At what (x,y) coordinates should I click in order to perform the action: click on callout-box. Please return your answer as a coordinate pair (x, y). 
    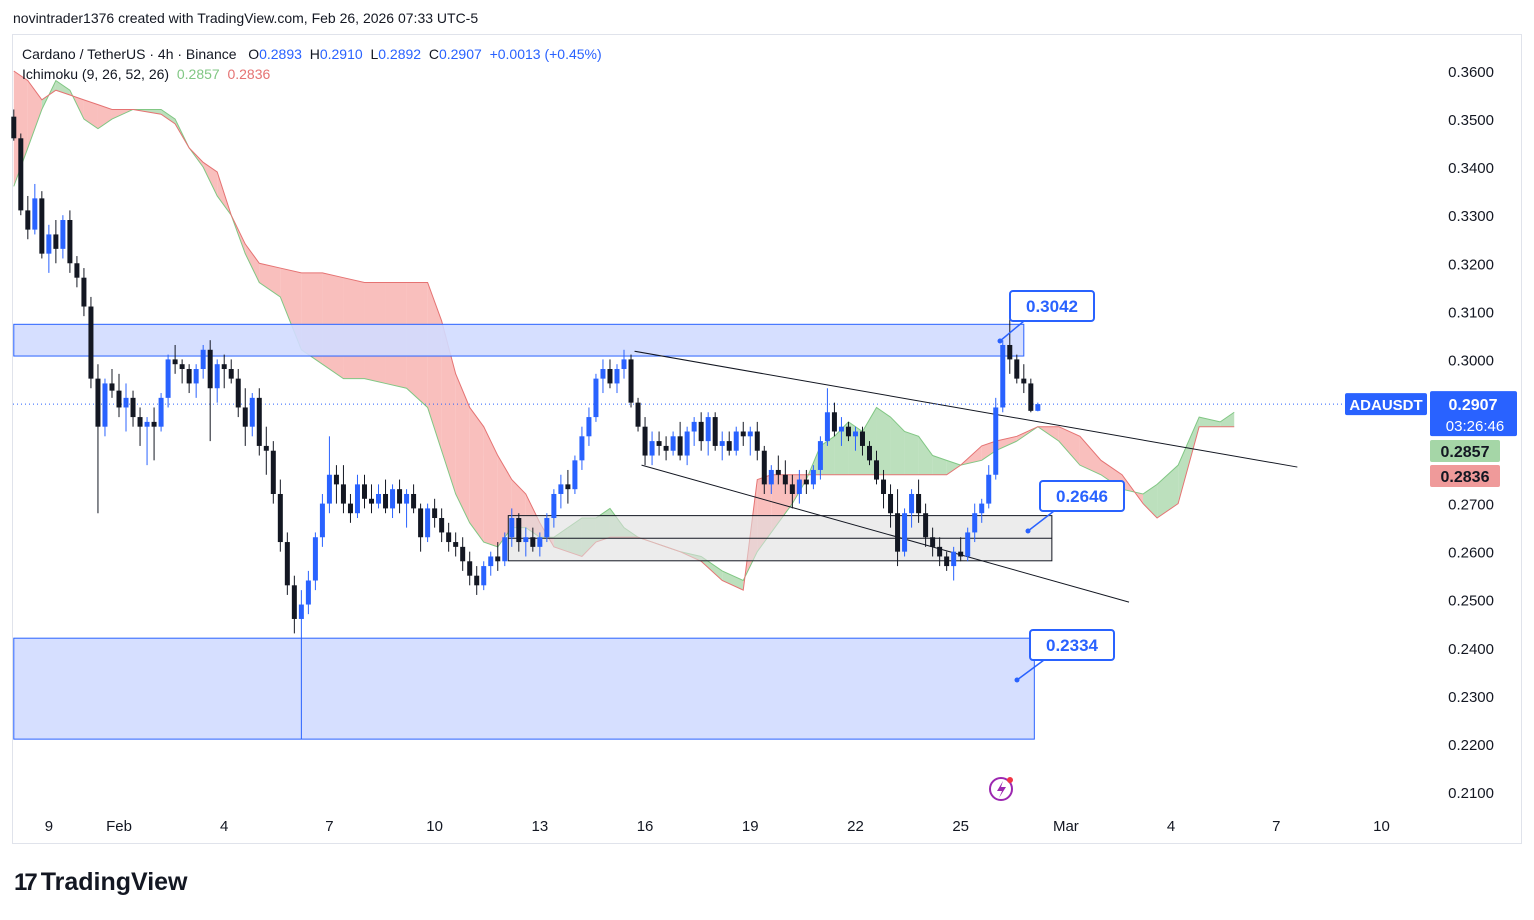
    Looking at the image, I should click on (1072, 645).